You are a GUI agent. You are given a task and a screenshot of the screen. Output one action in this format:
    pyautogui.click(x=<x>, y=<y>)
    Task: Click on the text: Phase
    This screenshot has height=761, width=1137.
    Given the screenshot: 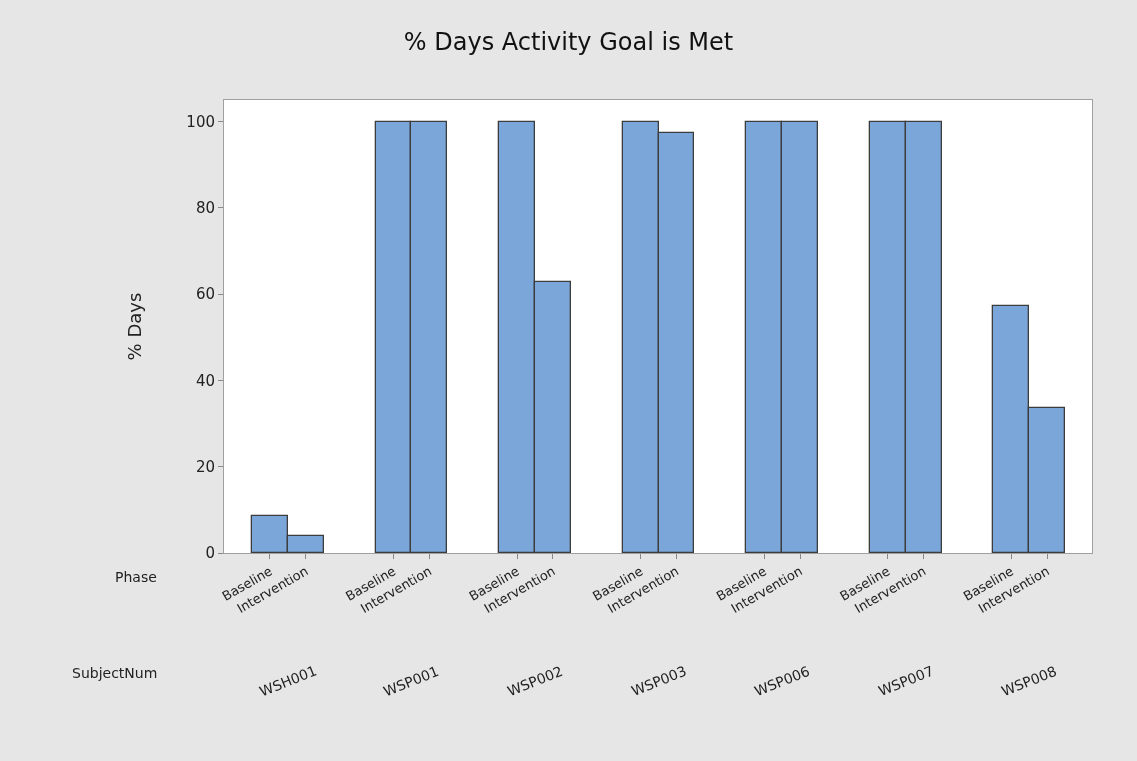 What is the action you would take?
    pyautogui.click(x=136, y=577)
    